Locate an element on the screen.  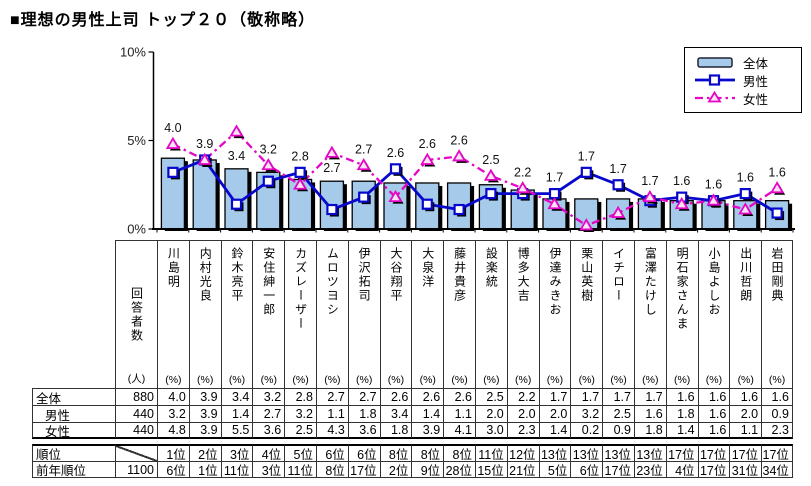
value-cell: 12位 is located at coordinates (522, 452).